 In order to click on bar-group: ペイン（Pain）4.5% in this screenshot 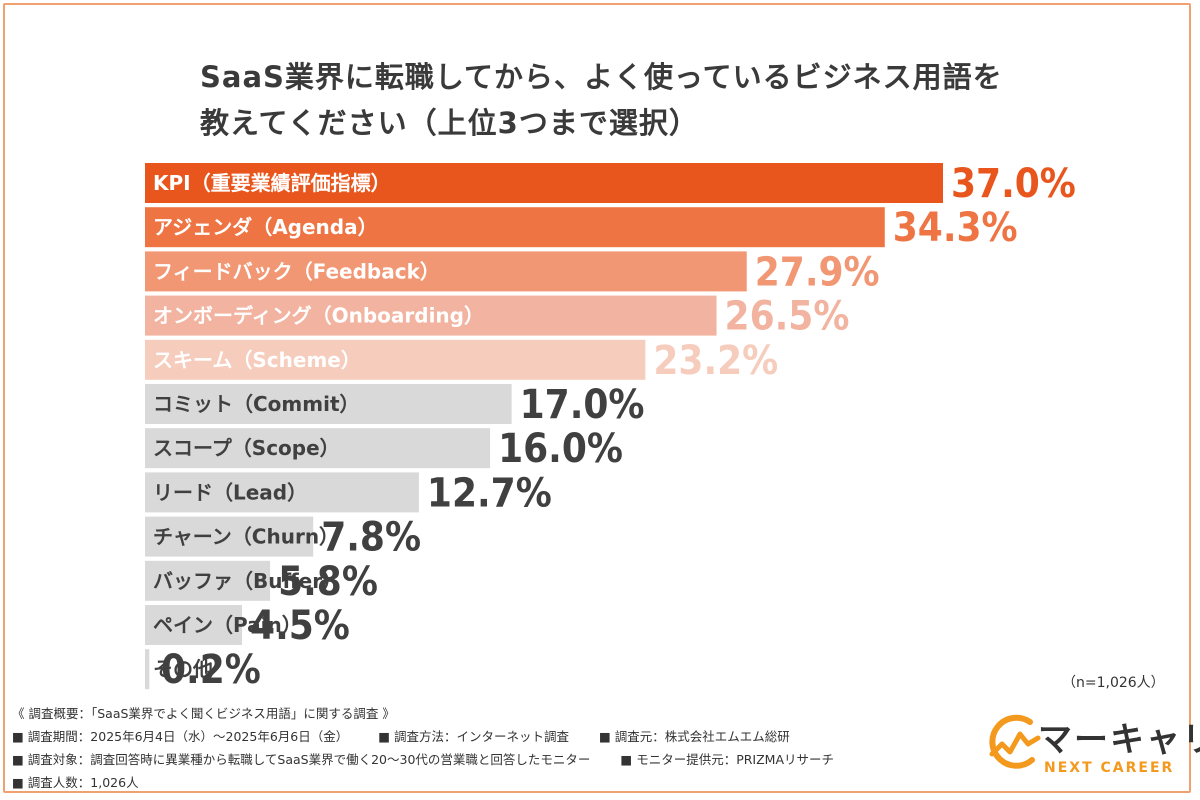, I will do `click(247, 626)`.